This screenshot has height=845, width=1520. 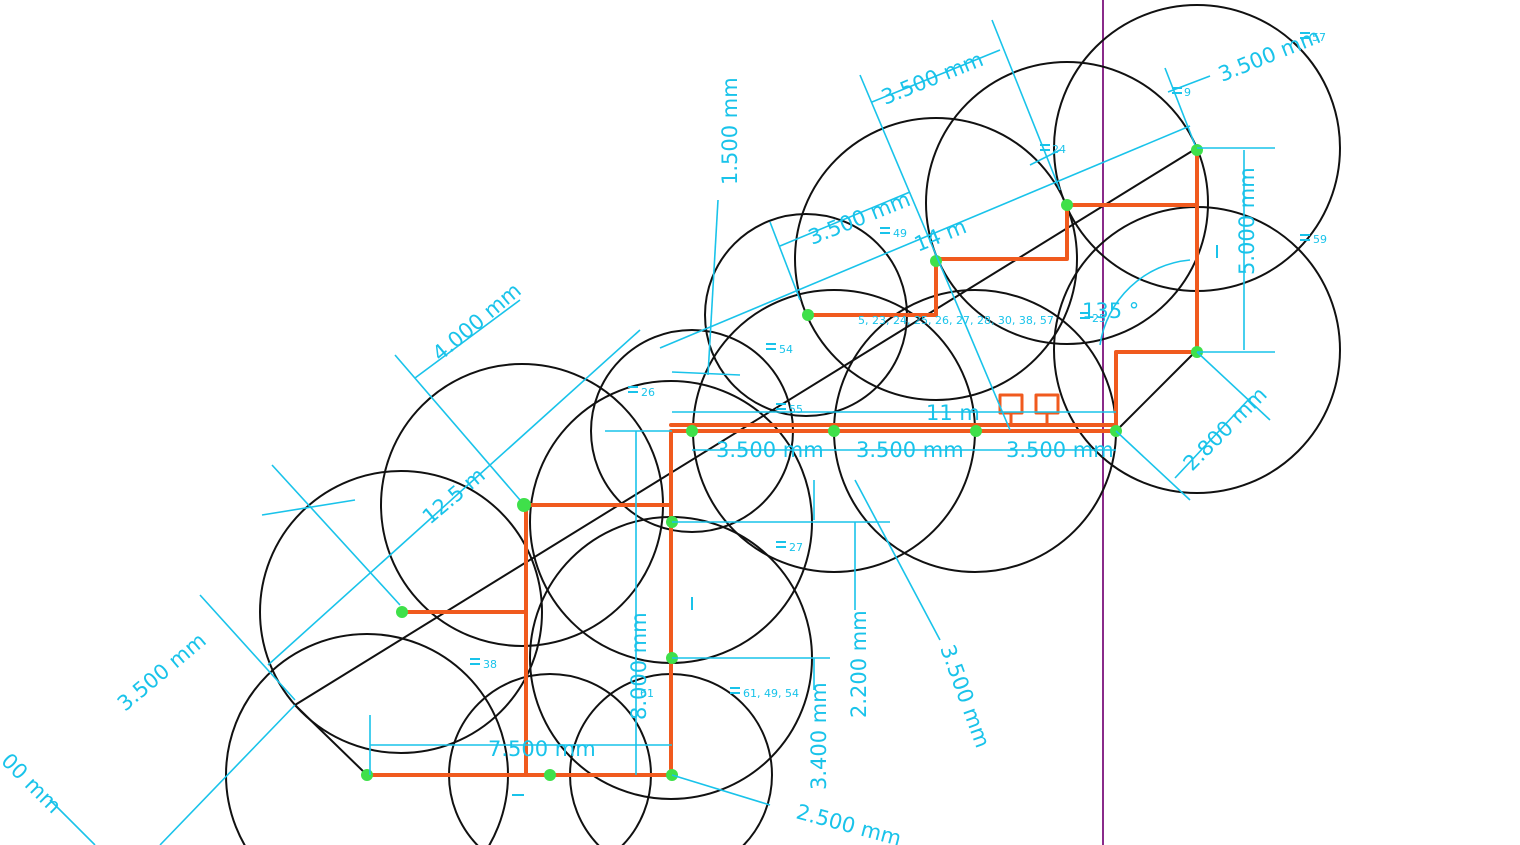 What do you see at coordinates (1029, 419) in the screenshot?
I see `route-fitting-stem` at bounding box center [1029, 419].